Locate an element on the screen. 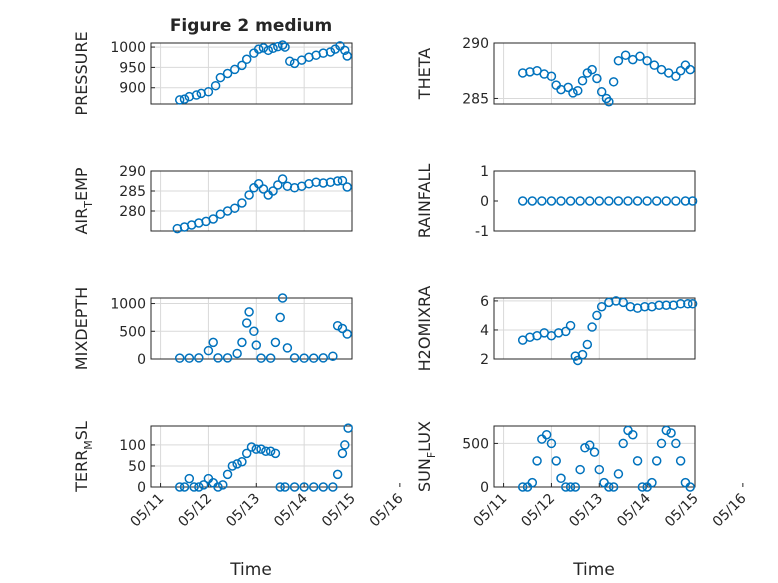  x-tick-label: 05/14 is located at coordinates (291, 510).